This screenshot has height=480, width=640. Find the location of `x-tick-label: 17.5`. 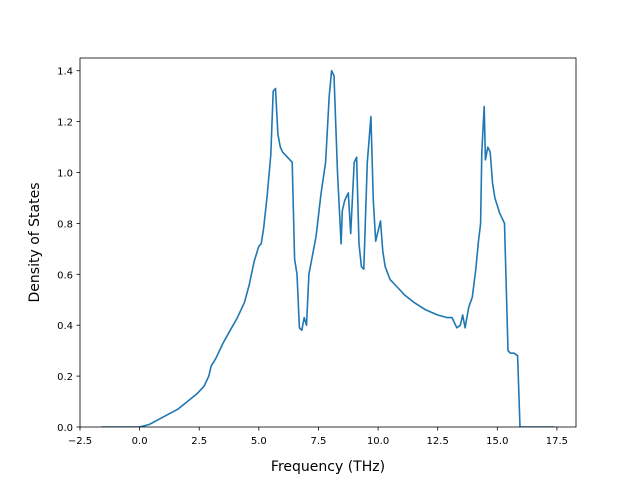

x-tick-label: 17.5 is located at coordinates (557, 441).